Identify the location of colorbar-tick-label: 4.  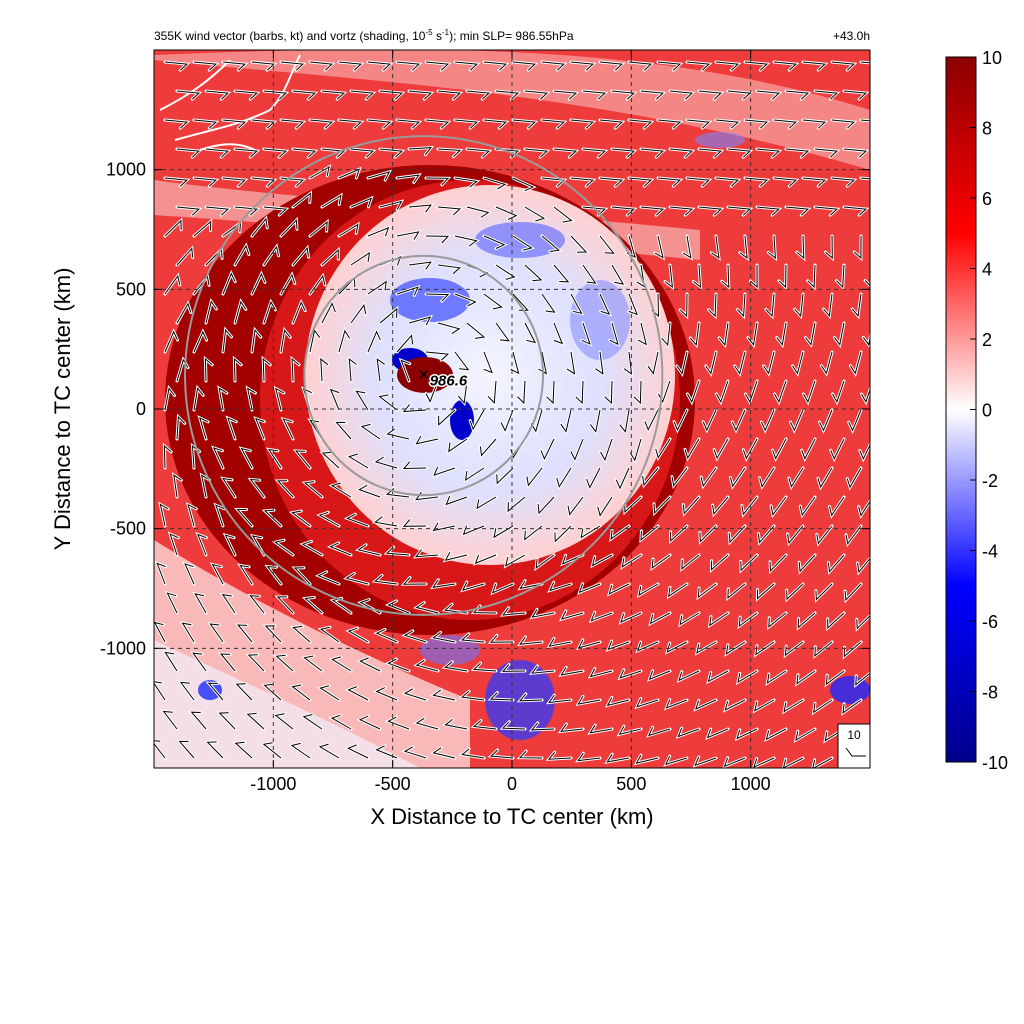
(987, 270).